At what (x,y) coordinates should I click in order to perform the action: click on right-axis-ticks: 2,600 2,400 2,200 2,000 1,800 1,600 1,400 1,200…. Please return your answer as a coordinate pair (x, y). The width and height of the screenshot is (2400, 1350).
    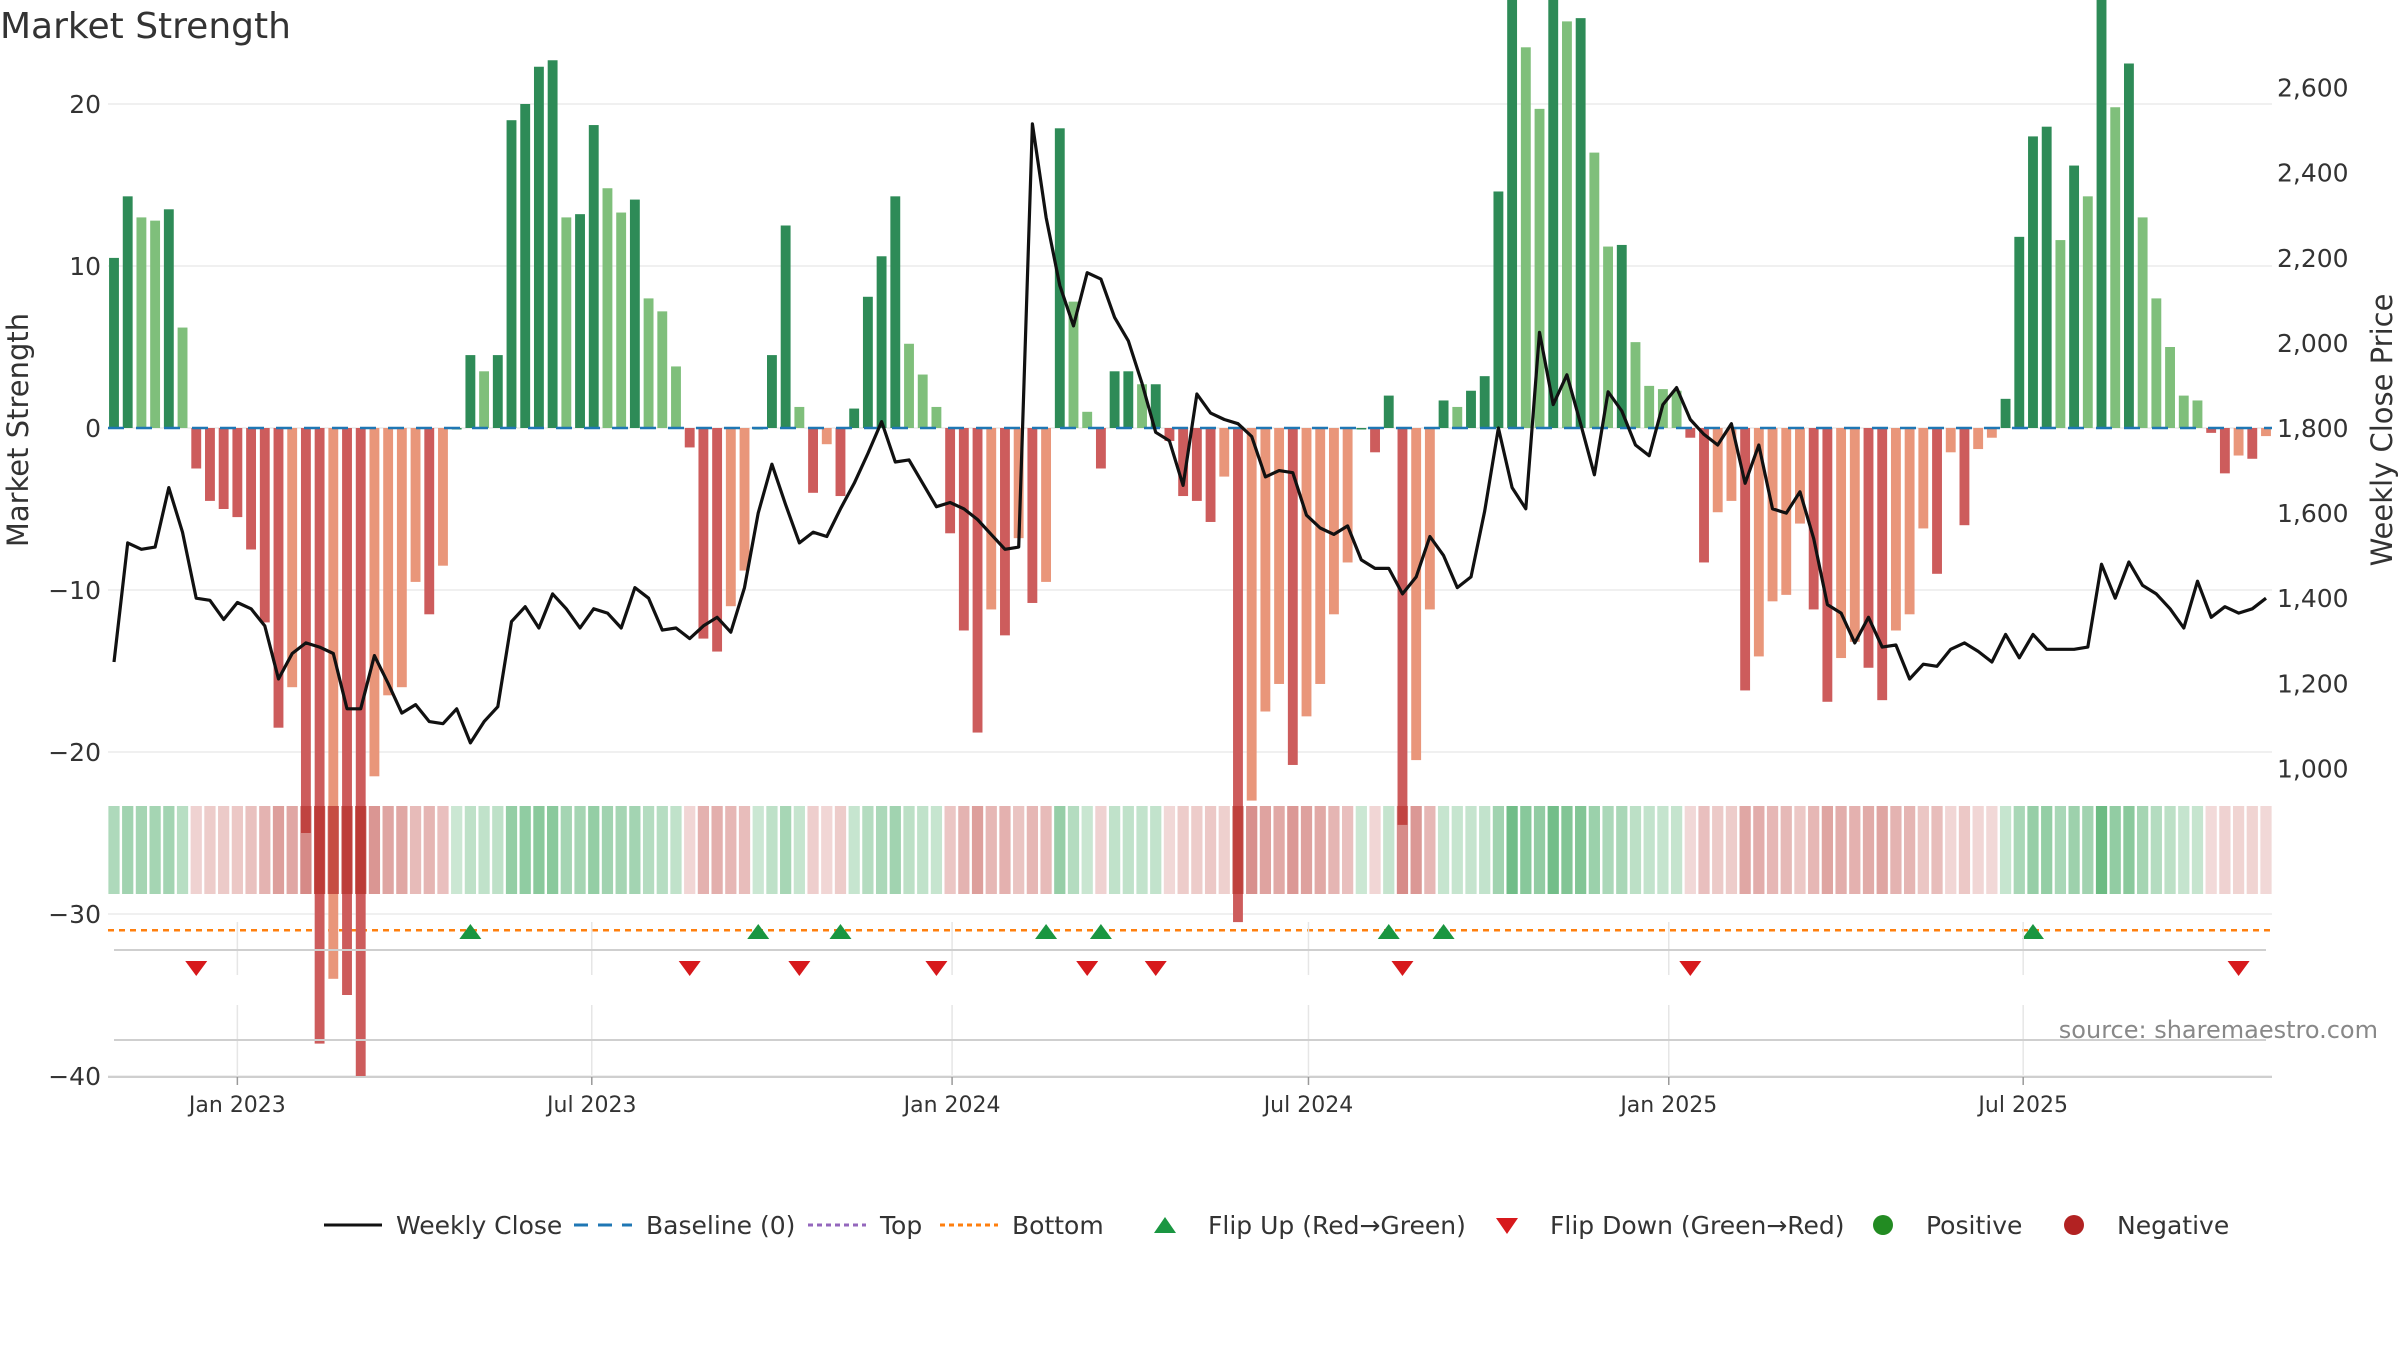
    Looking at the image, I should click on (2313, 429).